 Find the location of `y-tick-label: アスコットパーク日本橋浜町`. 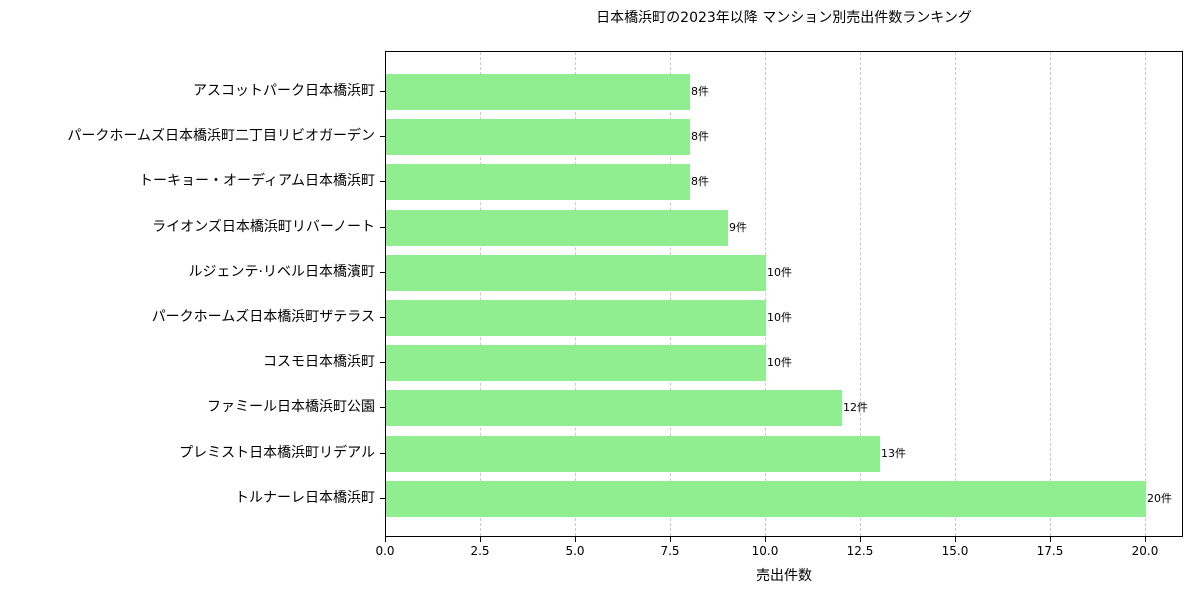

y-tick-label: アスコットパーク日本橋浜町 is located at coordinates (284, 91).